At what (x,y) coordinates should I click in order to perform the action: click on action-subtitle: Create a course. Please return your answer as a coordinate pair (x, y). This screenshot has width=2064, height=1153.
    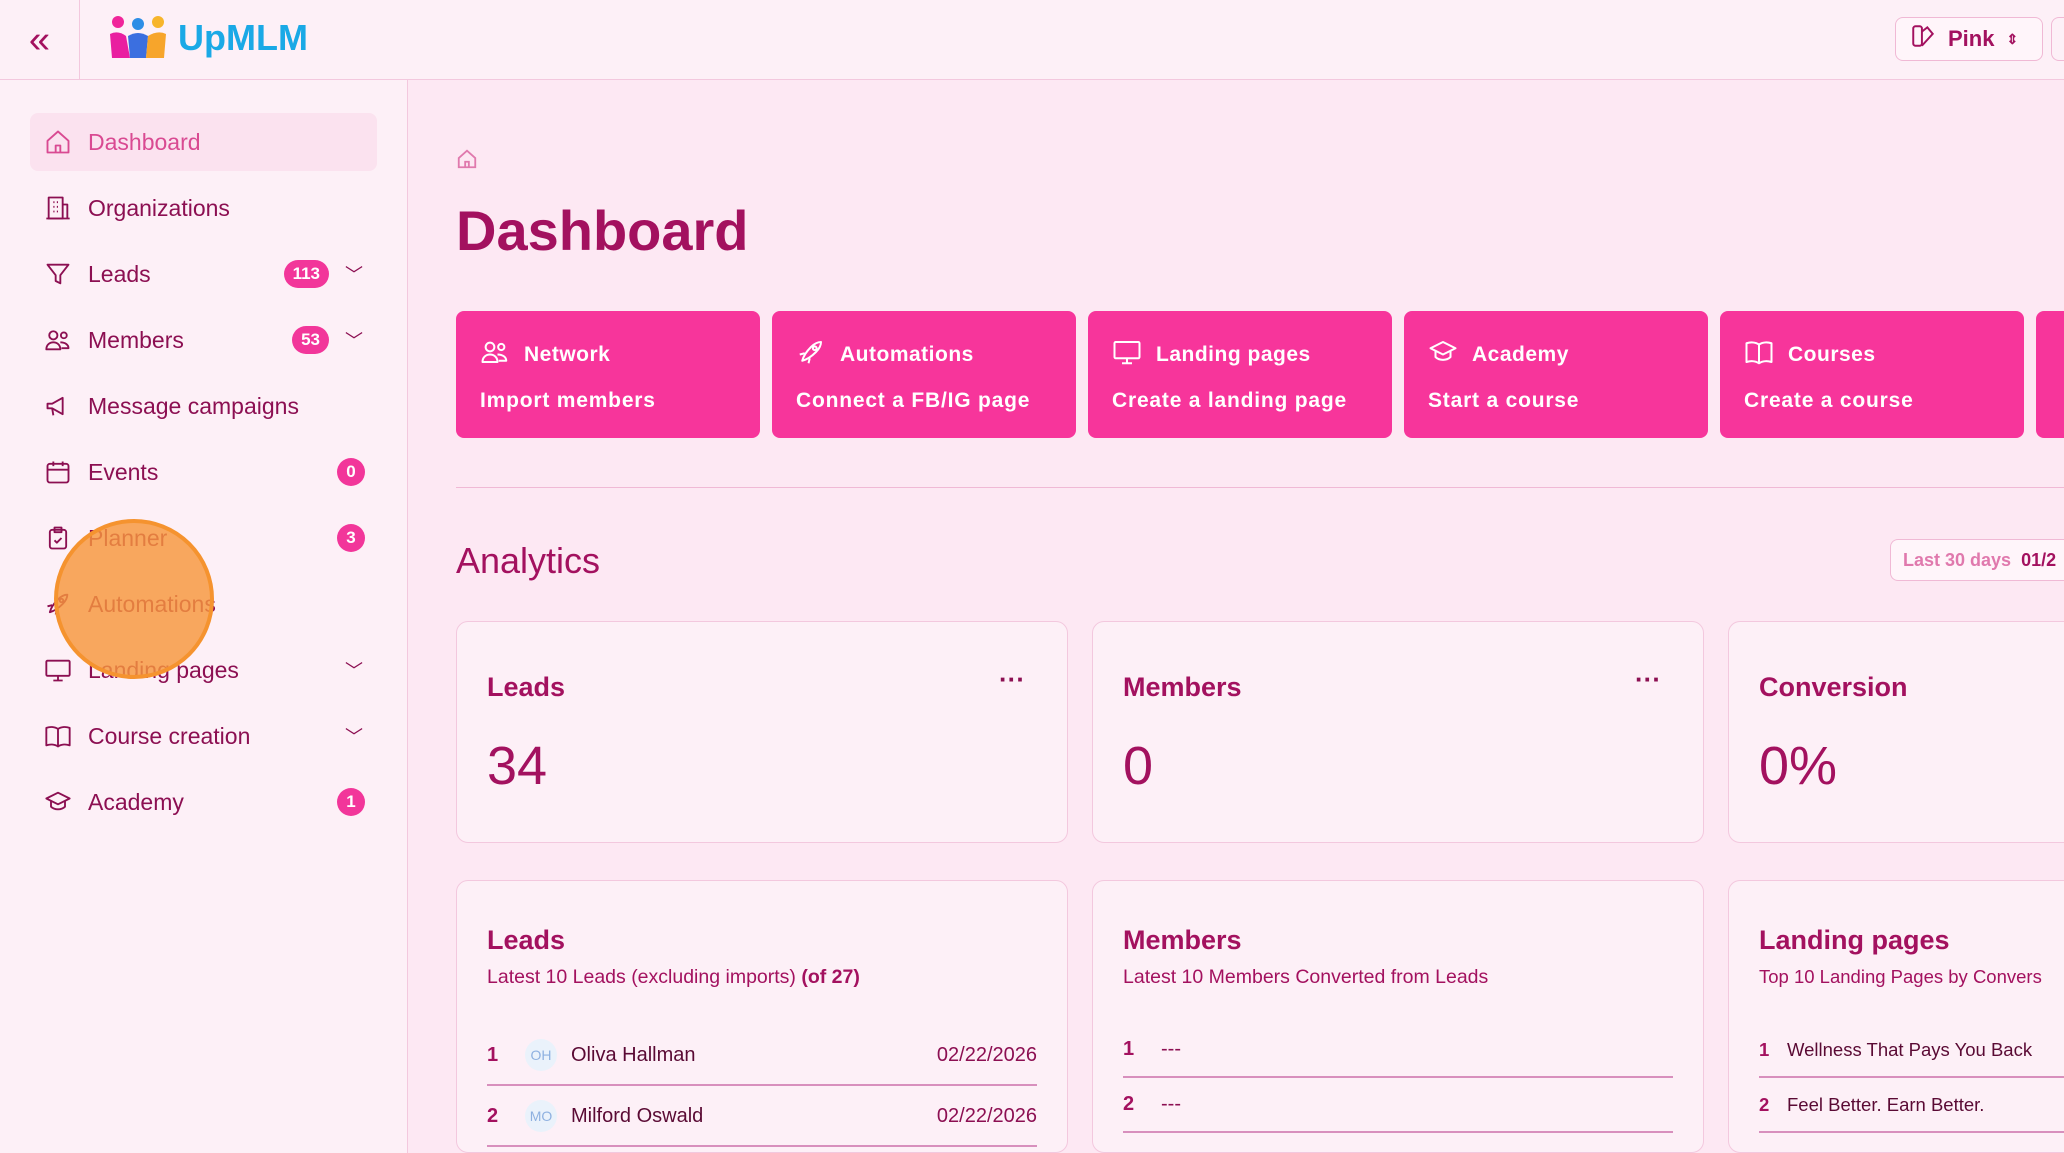
    Looking at the image, I should click on (1829, 400).